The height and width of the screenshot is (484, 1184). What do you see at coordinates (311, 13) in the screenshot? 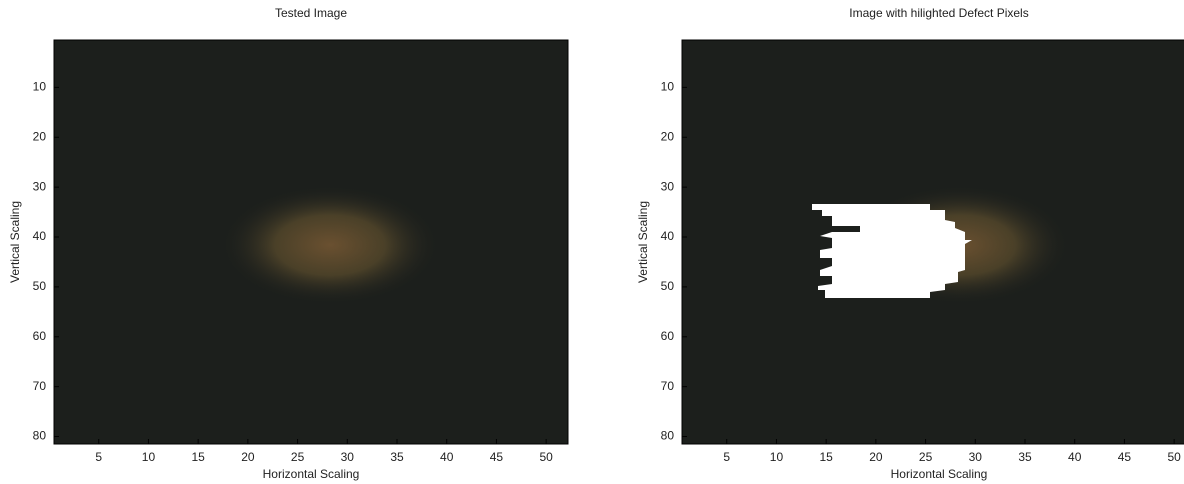
I see `axes-title: Tested Image` at bounding box center [311, 13].